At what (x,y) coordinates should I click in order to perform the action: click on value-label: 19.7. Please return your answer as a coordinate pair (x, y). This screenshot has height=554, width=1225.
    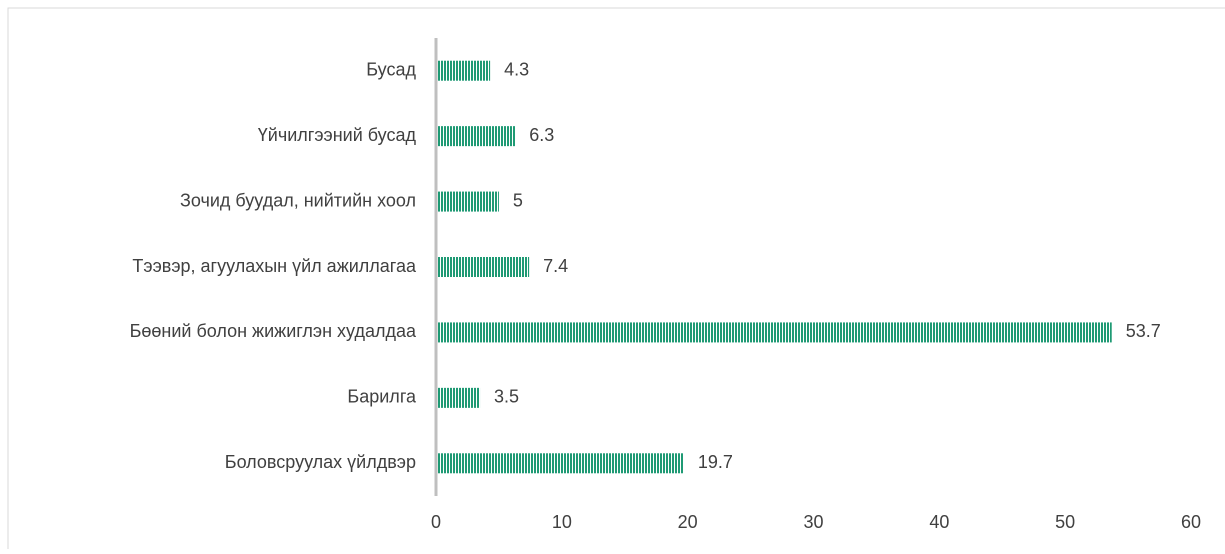
    Looking at the image, I should click on (715, 462).